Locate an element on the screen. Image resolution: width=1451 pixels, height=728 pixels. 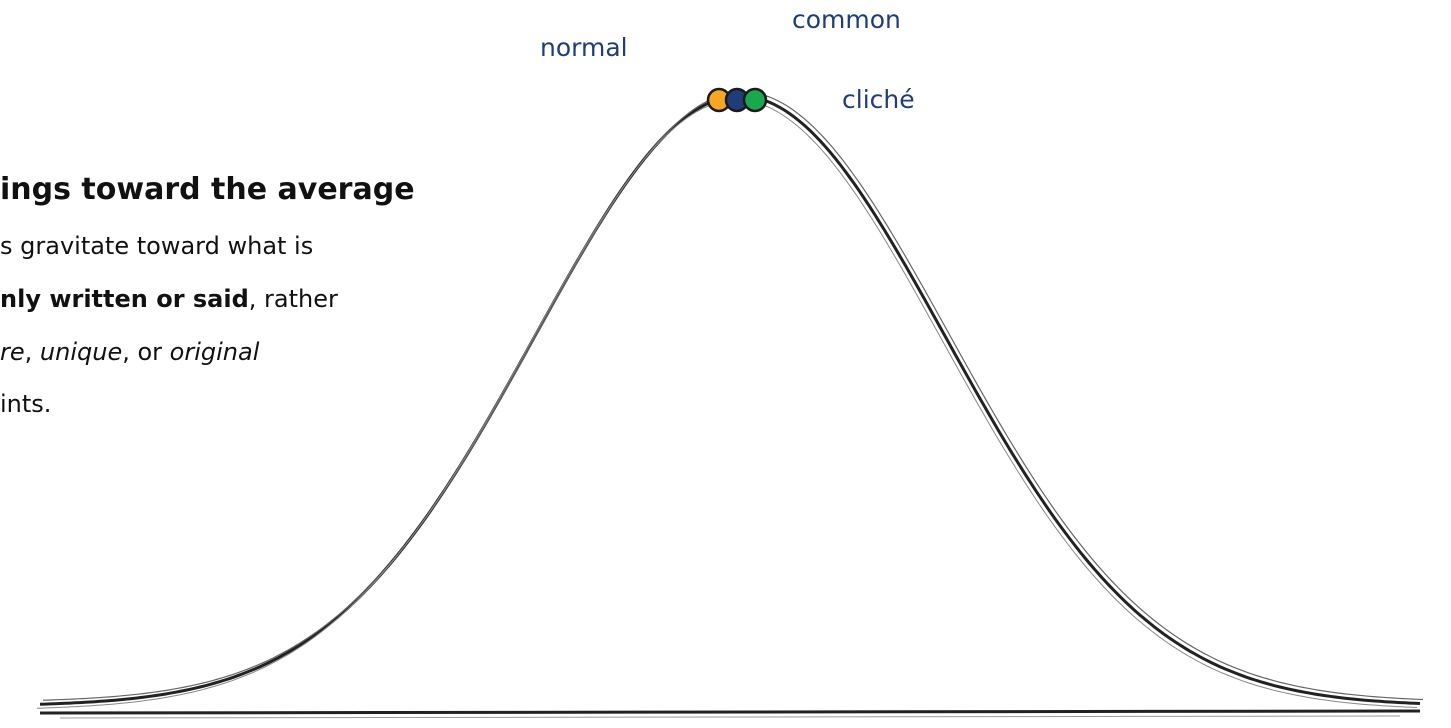
label-normal: normal is located at coordinates (584, 47).